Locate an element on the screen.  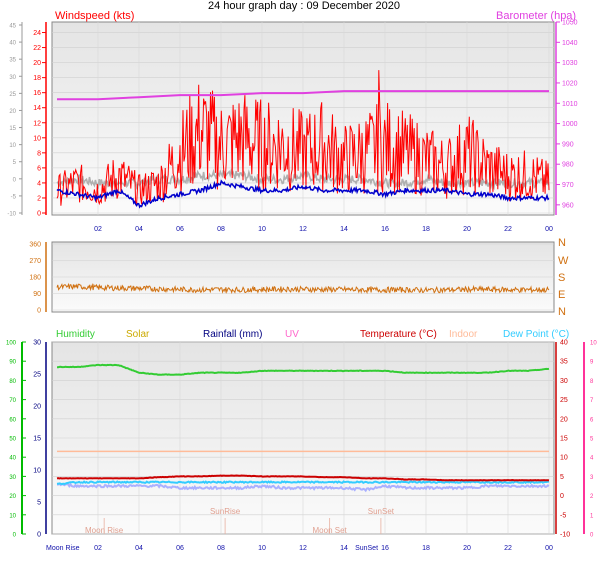
windspeed-axis-label: Windspeed (kts) is located at coordinates (94, 16).